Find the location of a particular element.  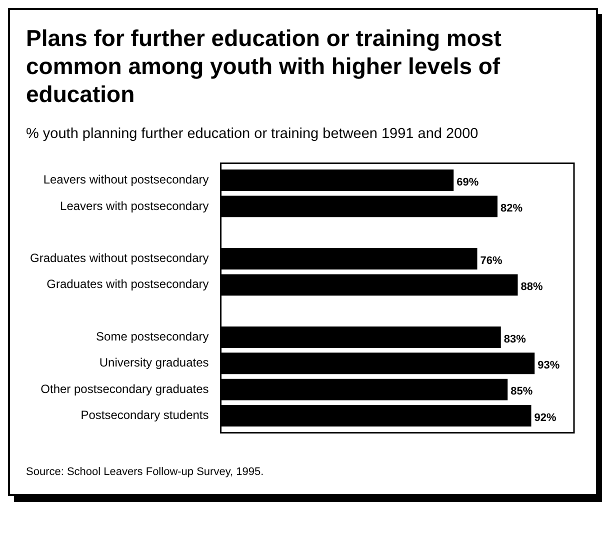

data-label: 82% is located at coordinates (511, 208).